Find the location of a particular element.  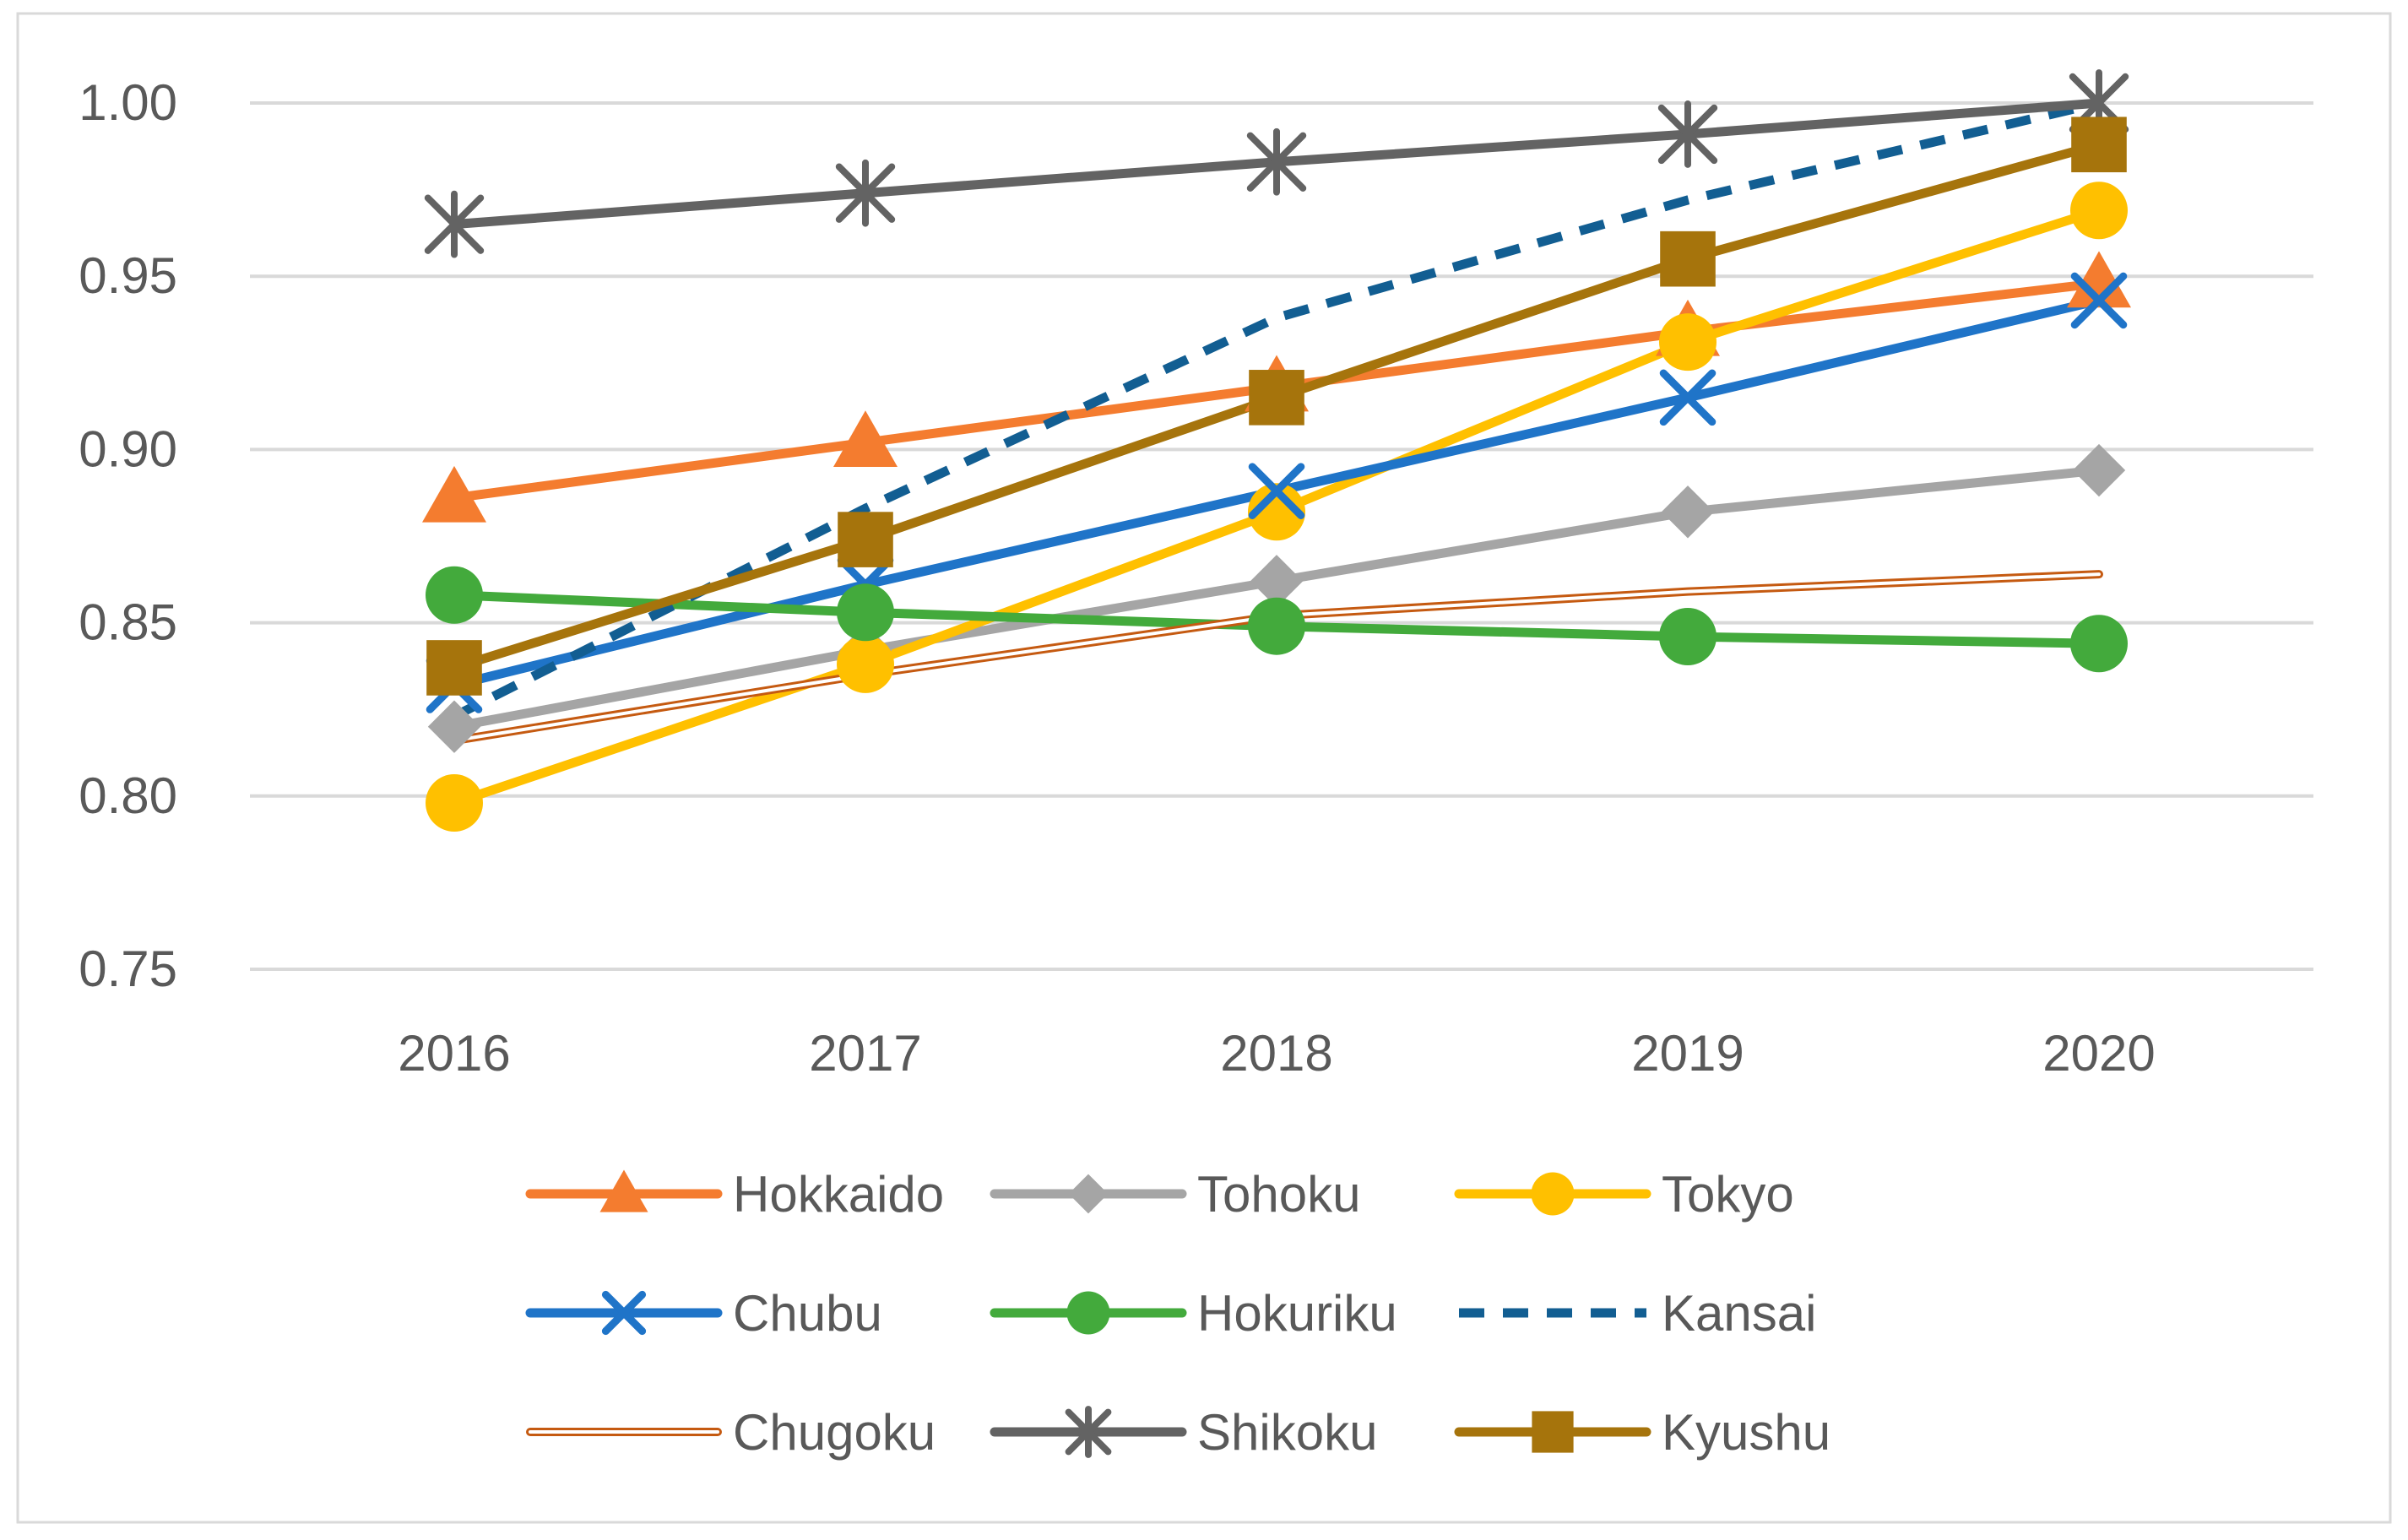

data-point-kyushu-2018 is located at coordinates (1277, 398).